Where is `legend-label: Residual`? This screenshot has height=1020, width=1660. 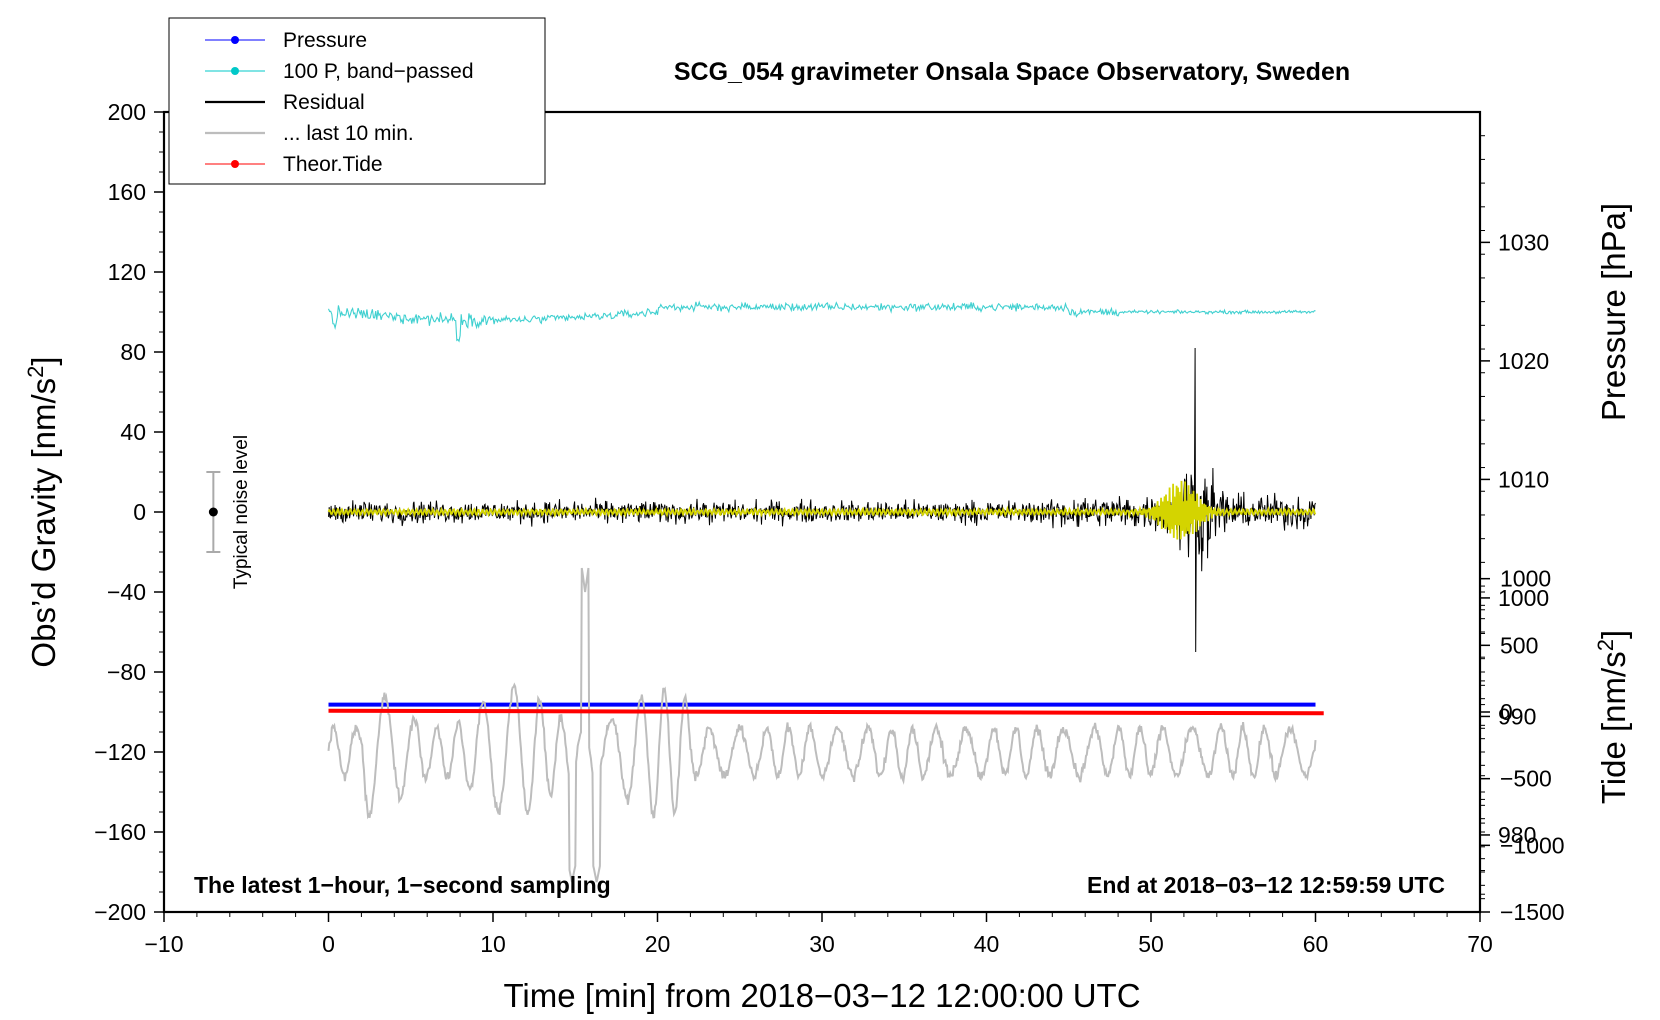 legend-label: Residual is located at coordinates (324, 102).